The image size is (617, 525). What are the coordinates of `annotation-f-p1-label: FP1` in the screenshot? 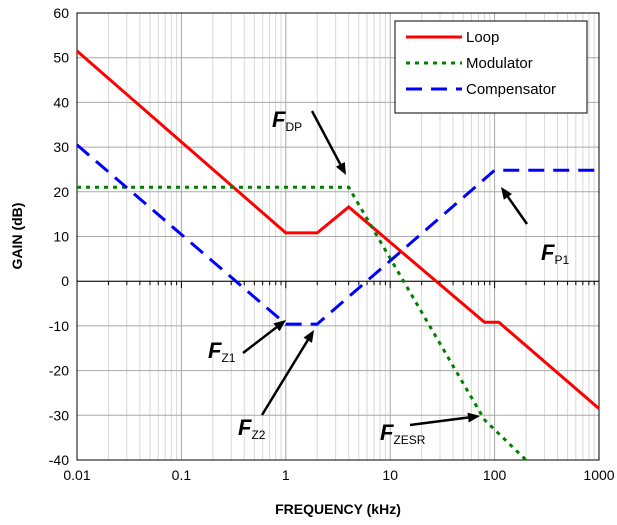 It's located at (555, 253).